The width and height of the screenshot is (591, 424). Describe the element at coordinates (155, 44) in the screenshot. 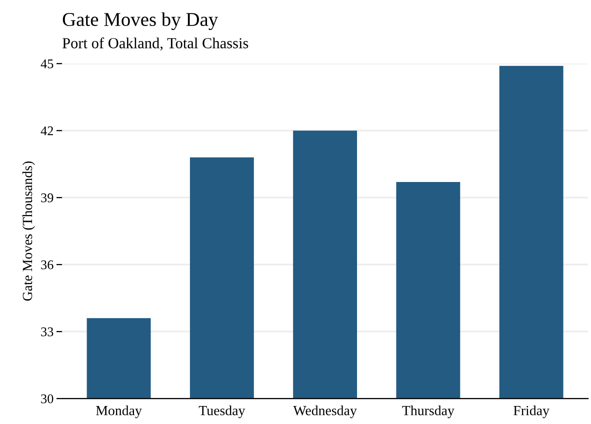

I see `chart-subtitle: Port of Oakland, Total Chassis` at that location.